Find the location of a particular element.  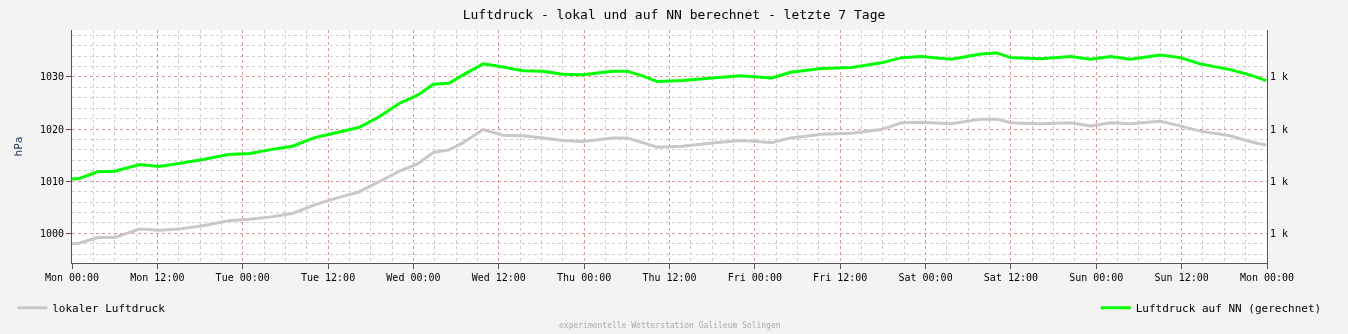

y-tick-label: 1000 is located at coordinates (51, 233).